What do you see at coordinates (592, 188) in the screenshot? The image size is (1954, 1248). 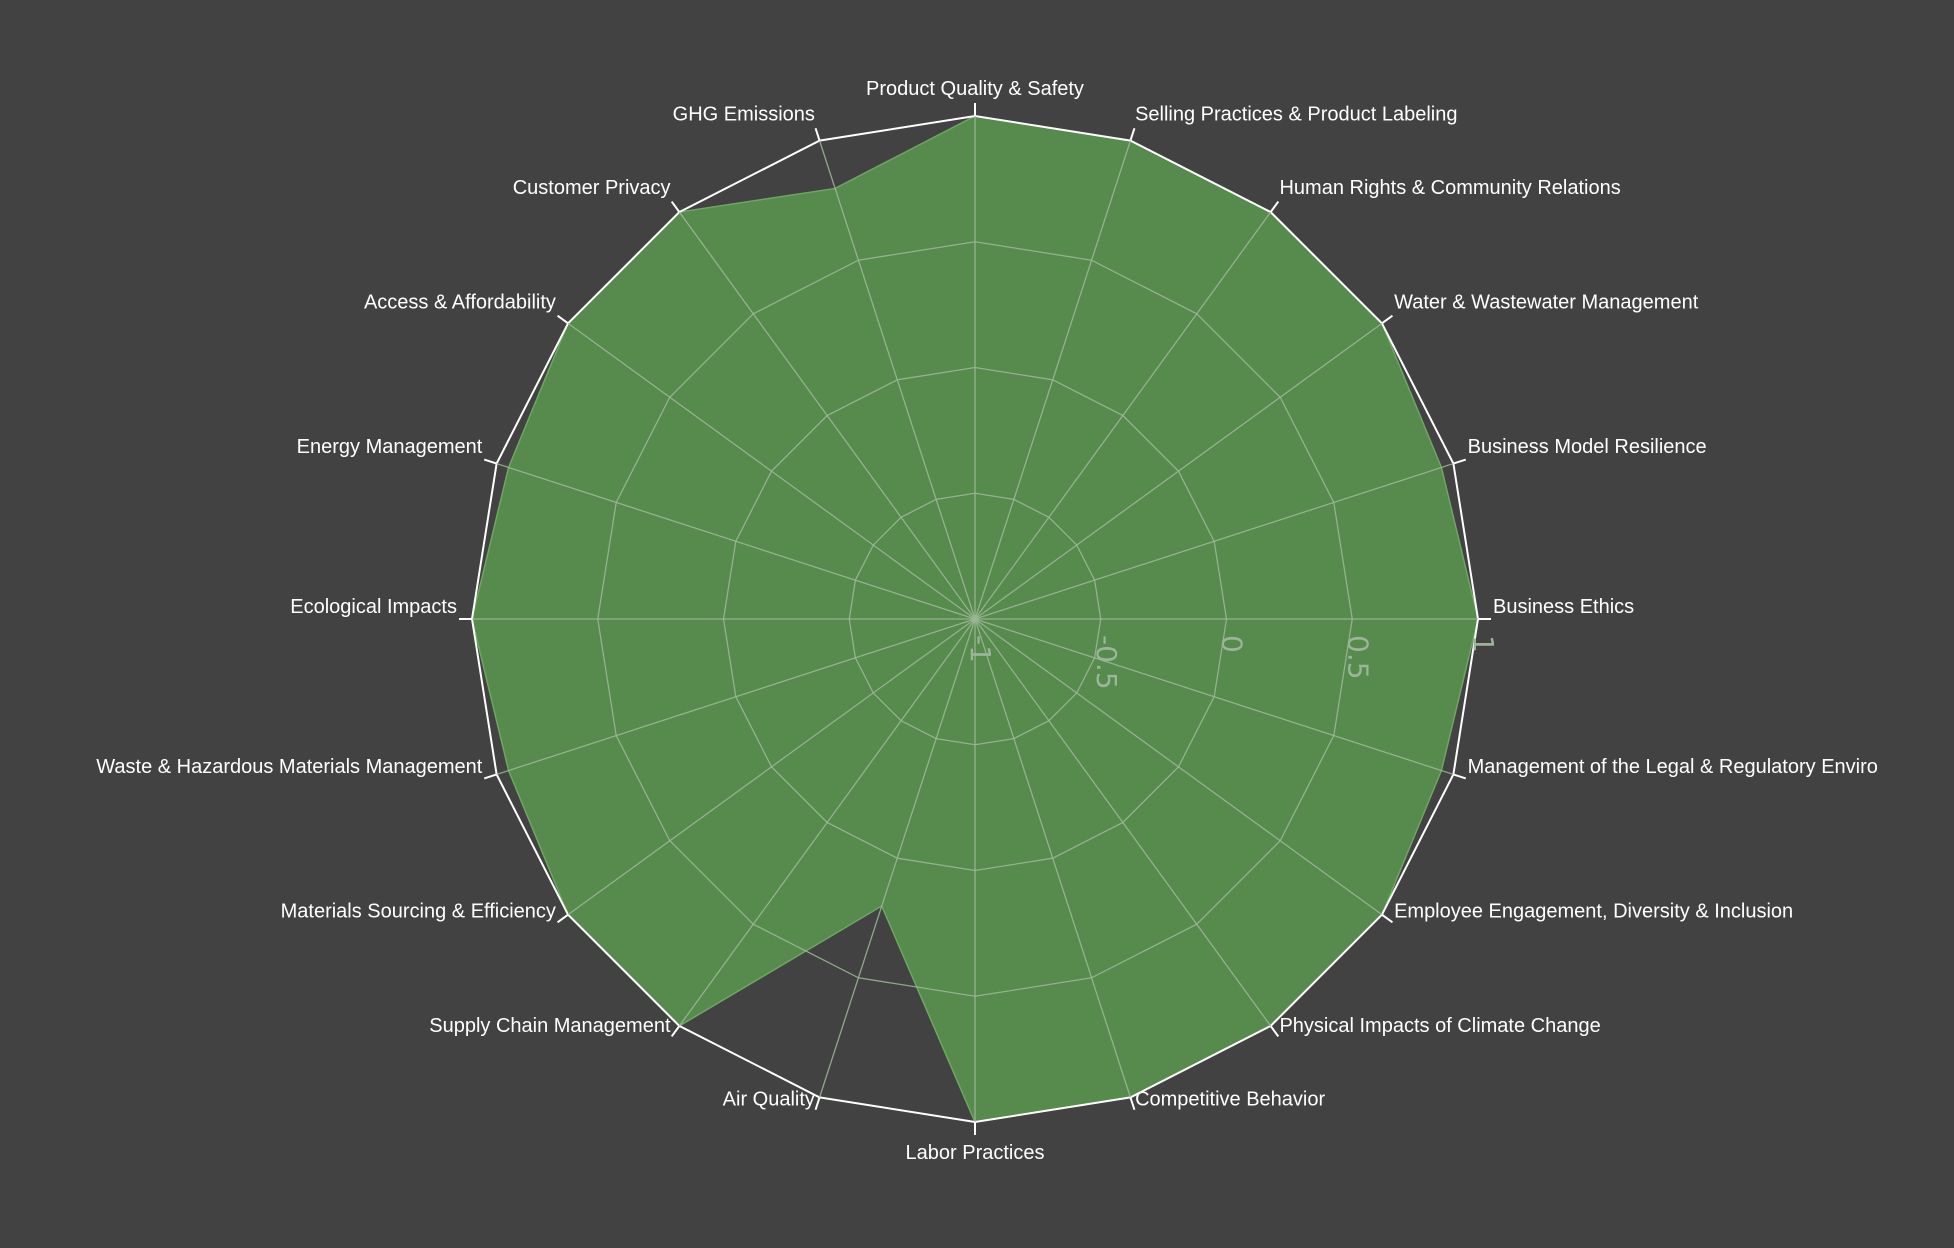 I see `category-label: Customer Privacy` at bounding box center [592, 188].